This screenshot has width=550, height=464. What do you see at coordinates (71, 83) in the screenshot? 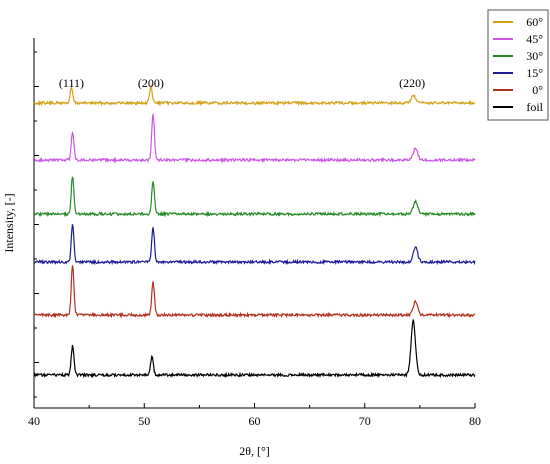
I see `peak-label: (111)` at bounding box center [71, 83].